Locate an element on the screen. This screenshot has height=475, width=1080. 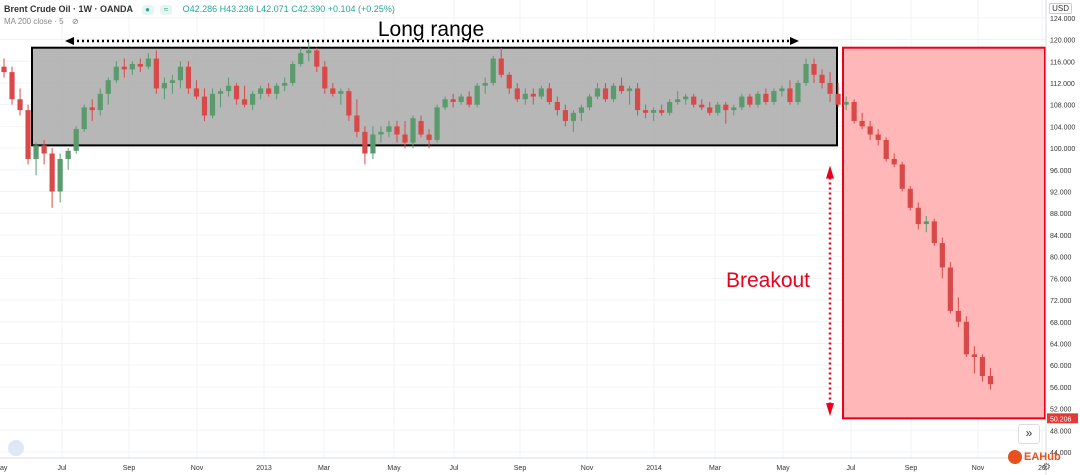
tradingview-logo-icon is located at coordinates (16, 448).